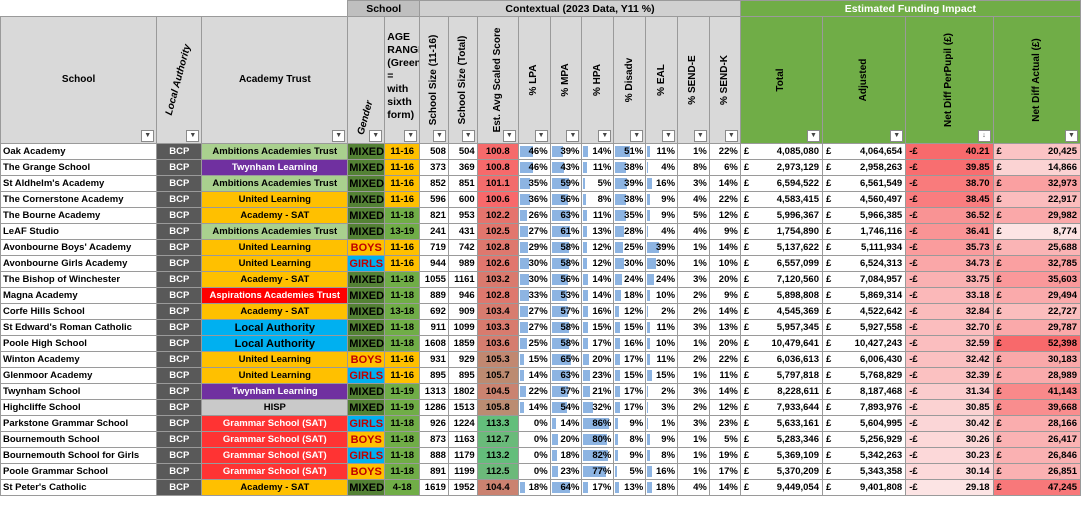 The width and height of the screenshot is (1081, 516). What do you see at coordinates (662, 423) in the screenshot?
I see `cell-pct-eal: 1%` at bounding box center [662, 423].